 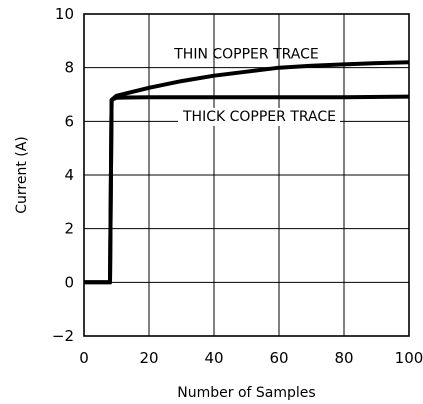 What do you see at coordinates (148, 358) in the screenshot?
I see `x-tick-label: 20` at bounding box center [148, 358].